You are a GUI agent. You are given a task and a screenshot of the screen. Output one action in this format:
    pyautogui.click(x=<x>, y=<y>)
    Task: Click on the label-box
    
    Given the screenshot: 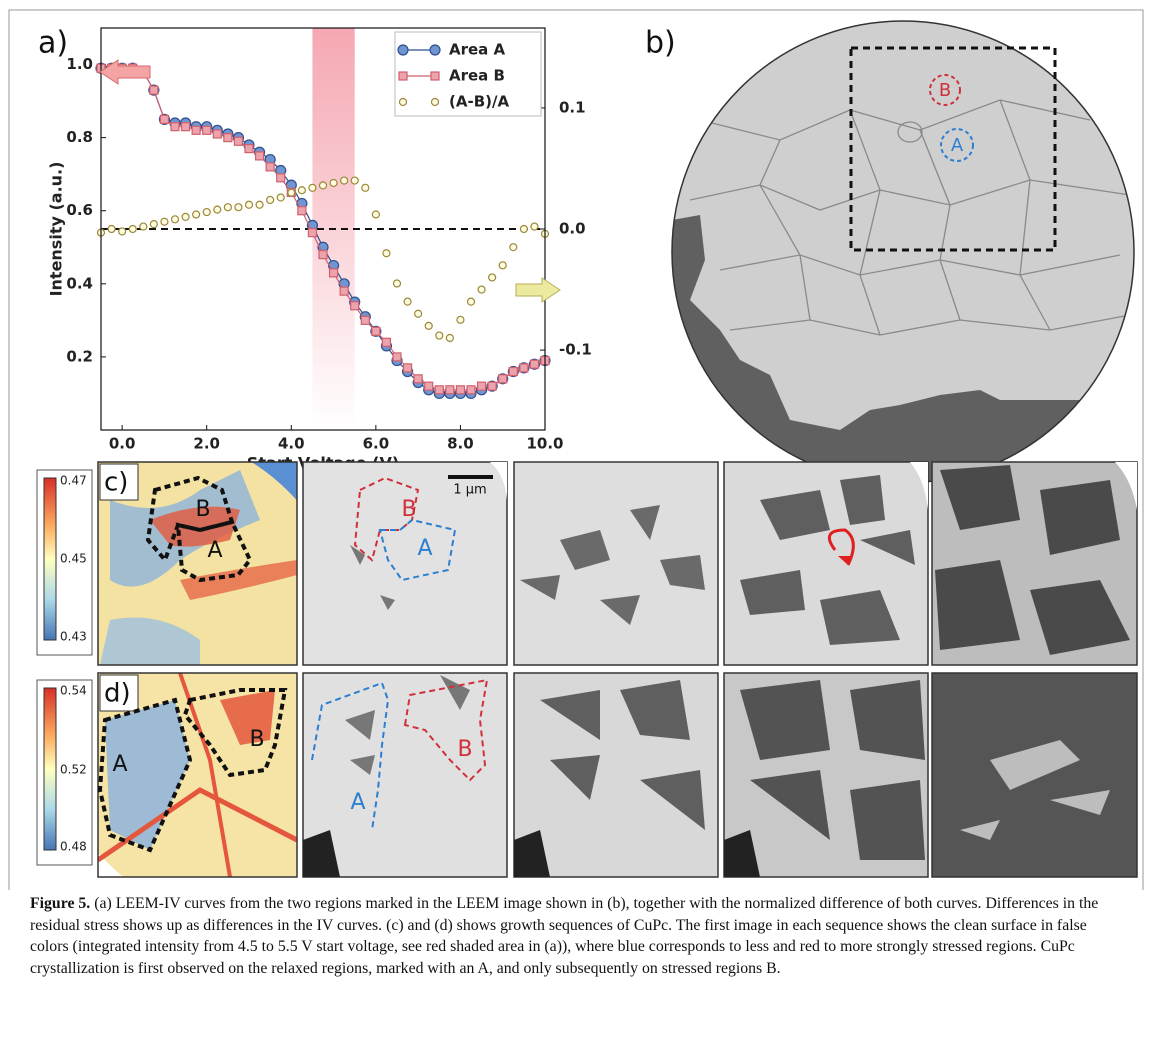 What is the action you would take?
    pyautogui.click(x=119, y=693)
    